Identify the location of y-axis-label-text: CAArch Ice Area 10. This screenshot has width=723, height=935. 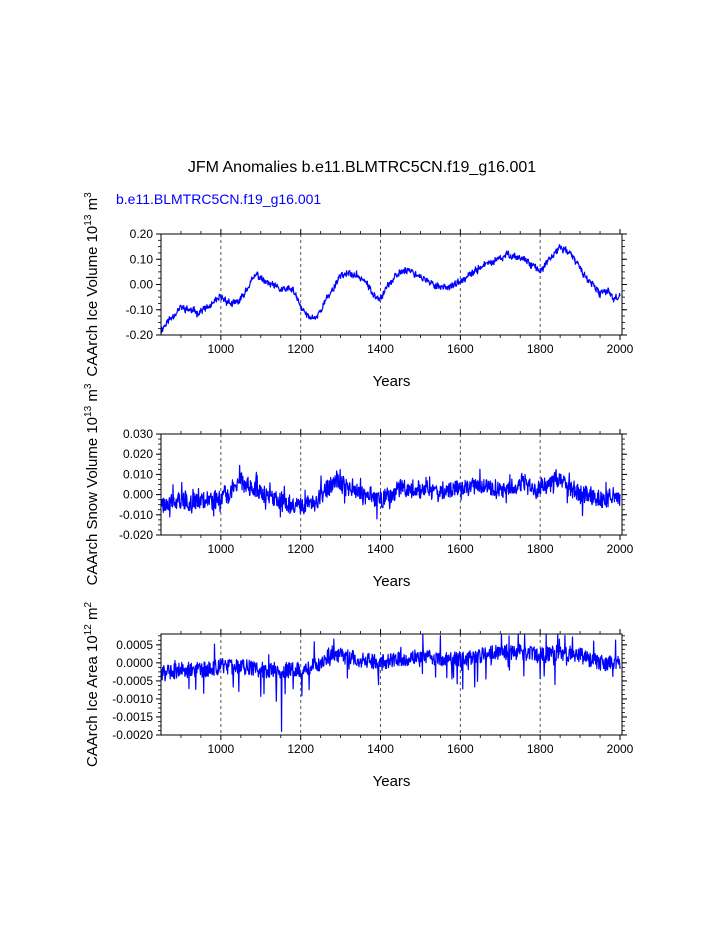
(92, 701).